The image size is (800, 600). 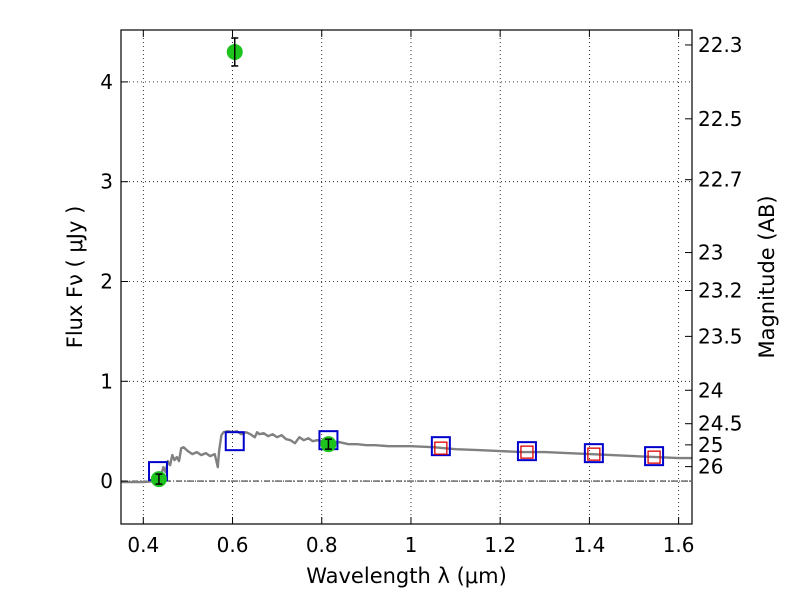 What do you see at coordinates (106, 281) in the screenshot?
I see `y-tick-label: 2` at bounding box center [106, 281].